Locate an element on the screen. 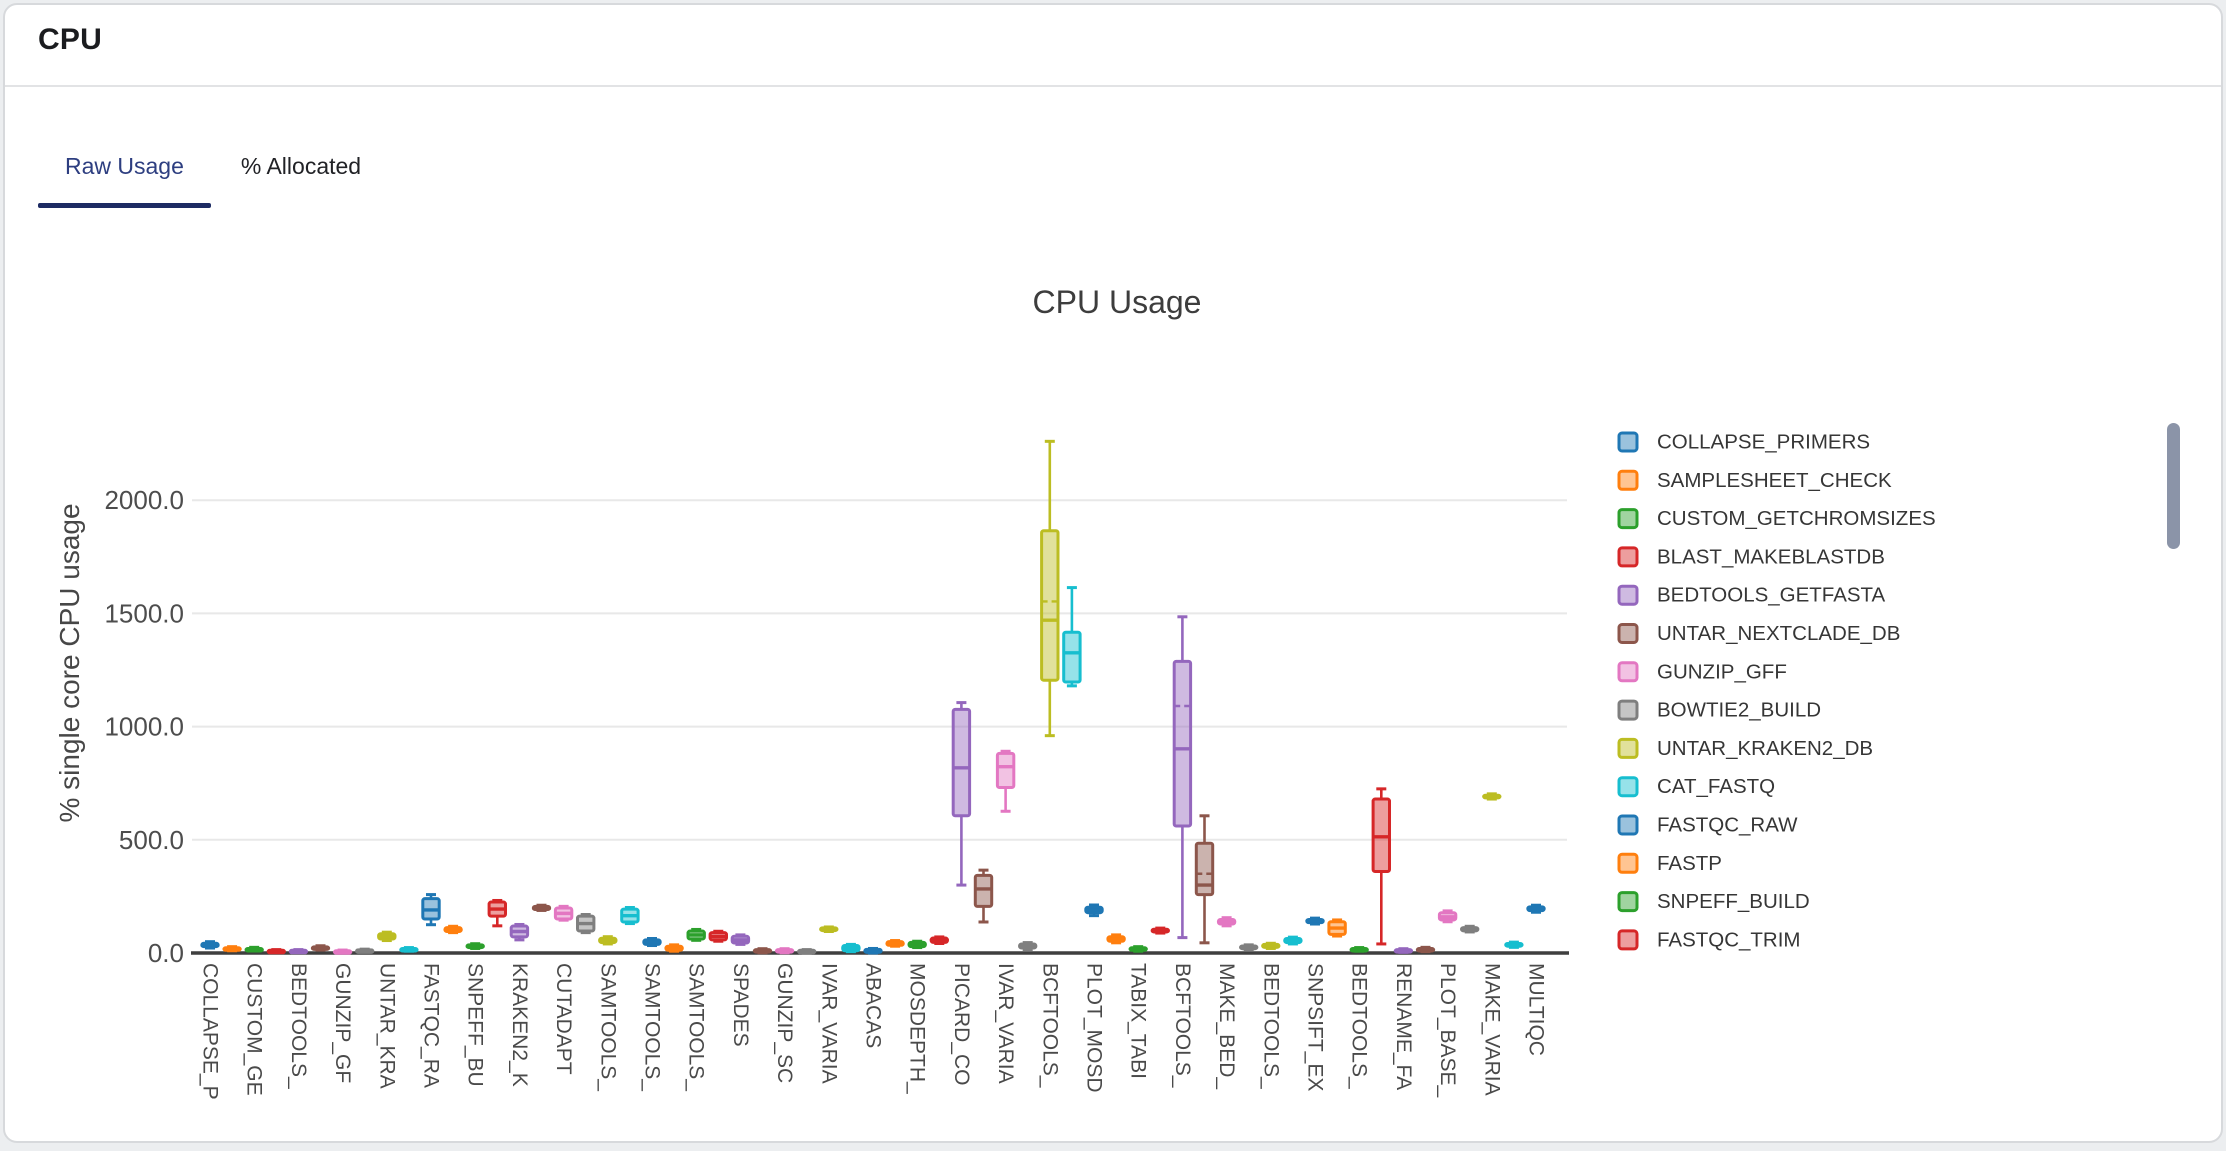 This screenshot has width=2226, height=1151. legend-item-FASTP: FASTP is located at coordinates (1669, 863).